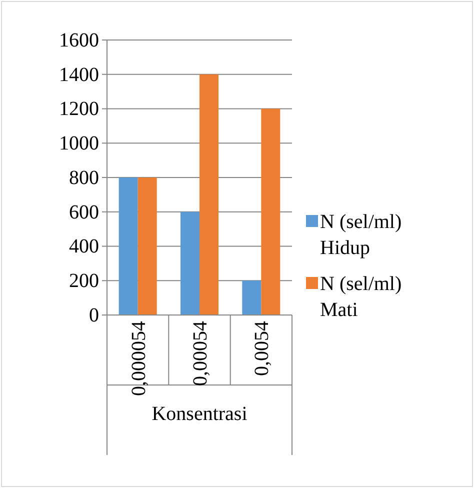 The width and height of the screenshot is (474, 488). Describe the element at coordinates (139, 358) in the screenshot. I see `x-tick-label: 0,000054` at that location.